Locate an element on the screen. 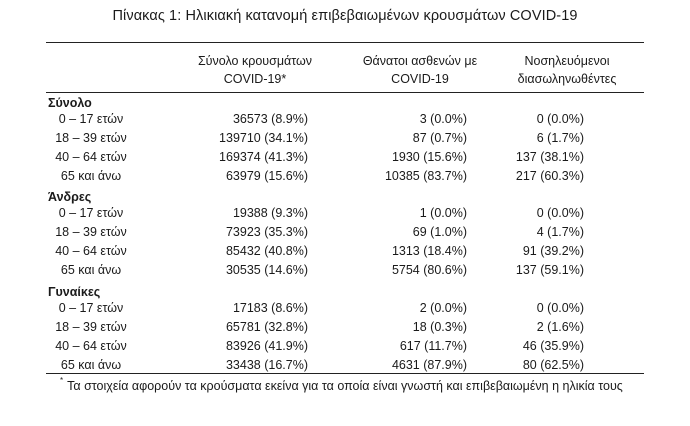 The height and width of the screenshot is (426, 690). cases-cell: 85432 (40.8%) is located at coordinates (266, 251).